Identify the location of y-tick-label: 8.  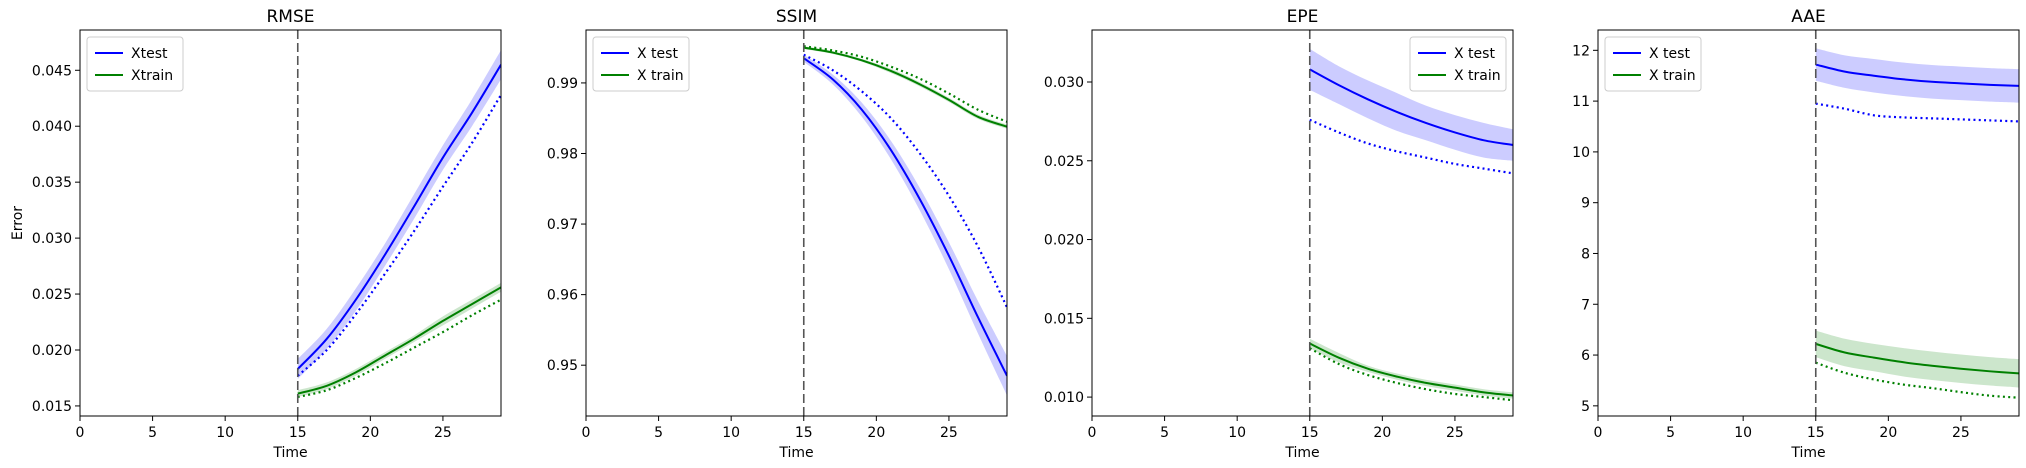
(1585, 254).